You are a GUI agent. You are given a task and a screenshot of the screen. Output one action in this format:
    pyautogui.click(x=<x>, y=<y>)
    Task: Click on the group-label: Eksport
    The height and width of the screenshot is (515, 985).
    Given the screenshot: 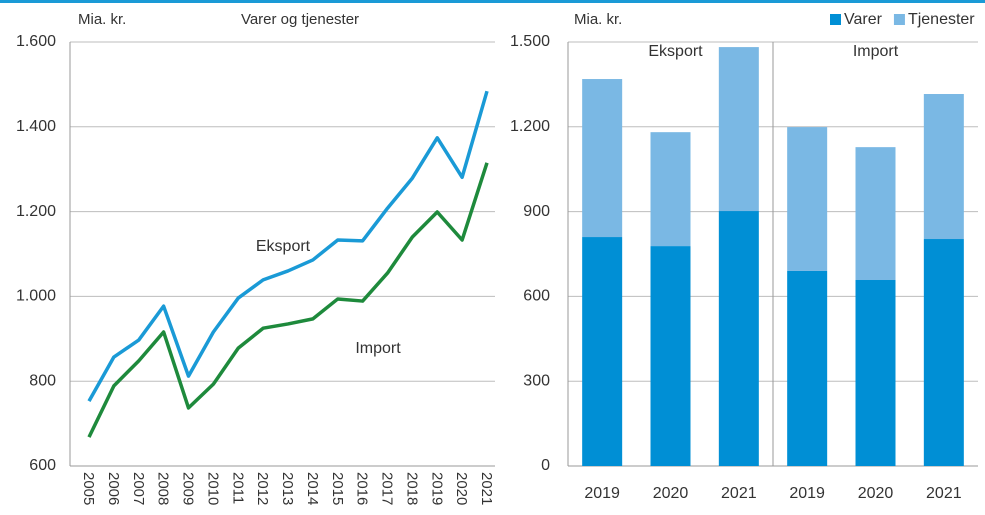 What is the action you would take?
    pyautogui.click(x=675, y=51)
    